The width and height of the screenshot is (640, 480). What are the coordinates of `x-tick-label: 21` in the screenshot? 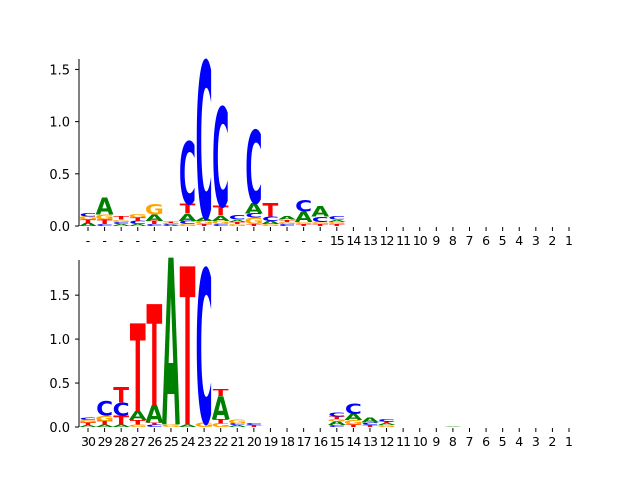 It's located at (237, 441).